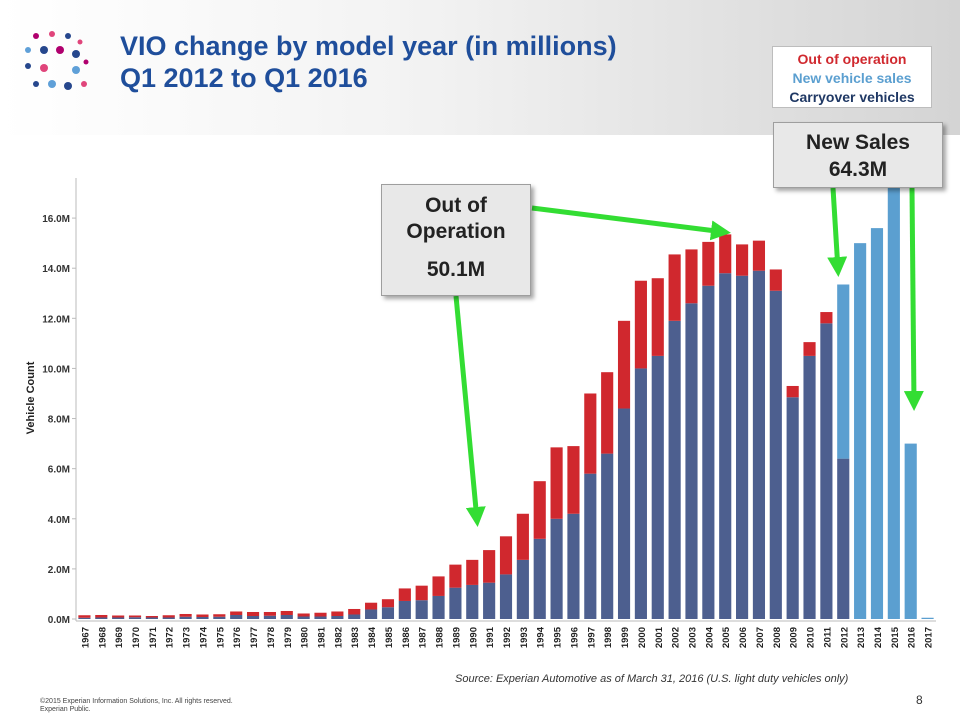 This screenshot has width=960, height=720. I want to click on x-tick-label: 2014, so click(878, 637).